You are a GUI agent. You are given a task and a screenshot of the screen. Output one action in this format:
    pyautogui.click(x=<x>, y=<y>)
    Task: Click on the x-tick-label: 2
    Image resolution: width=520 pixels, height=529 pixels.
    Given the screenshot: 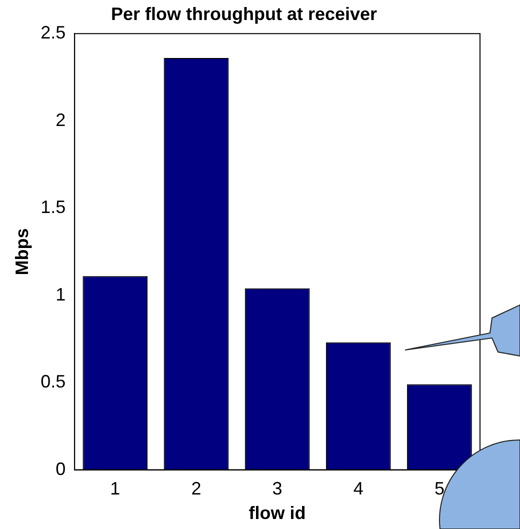 What is the action you would take?
    pyautogui.click(x=196, y=488)
    